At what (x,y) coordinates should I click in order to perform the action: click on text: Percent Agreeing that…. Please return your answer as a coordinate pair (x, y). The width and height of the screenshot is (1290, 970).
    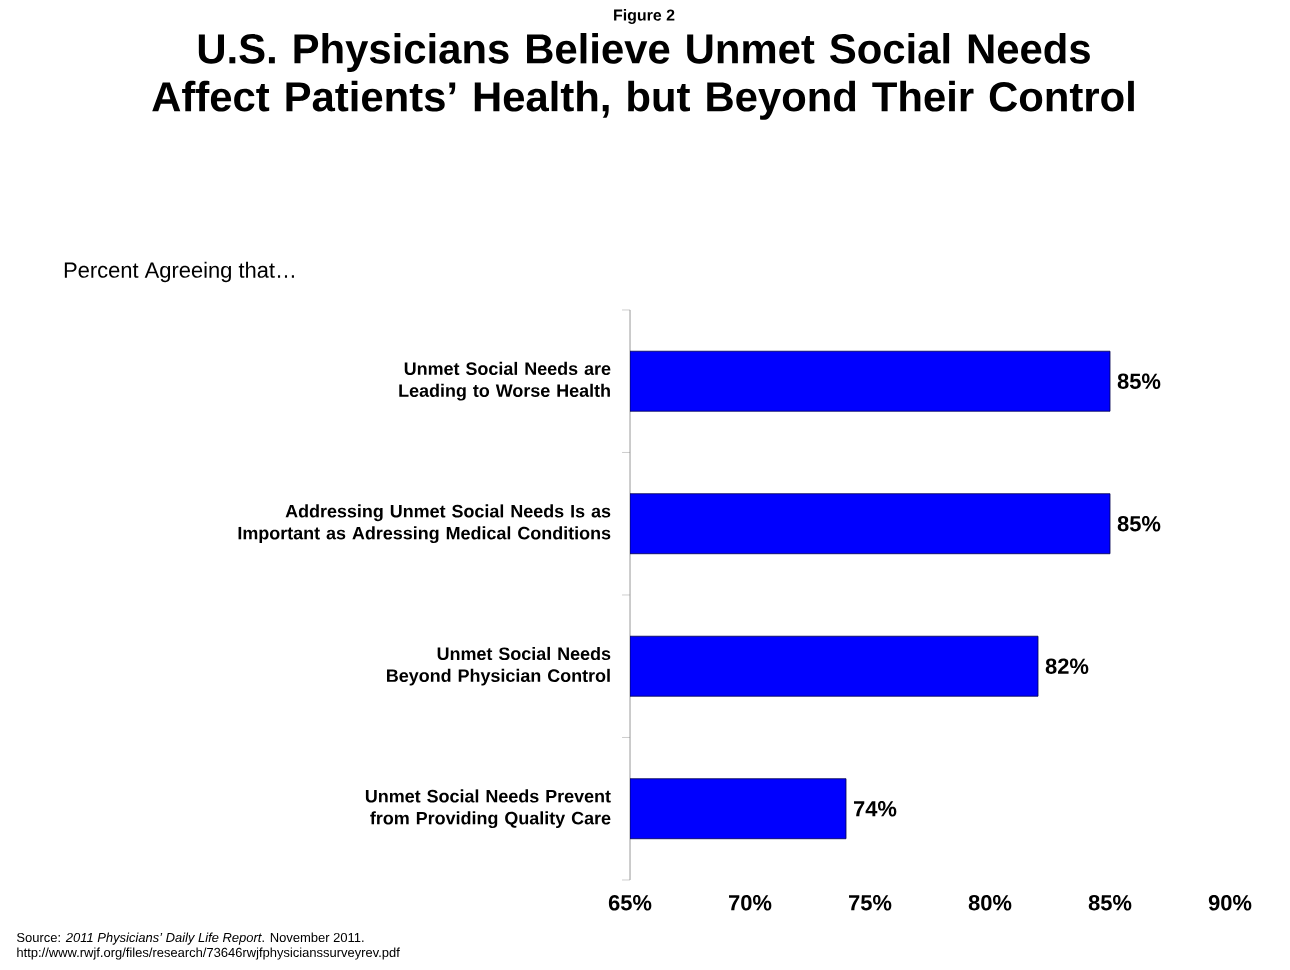
    Looking at the image, I should click on (179, 272).